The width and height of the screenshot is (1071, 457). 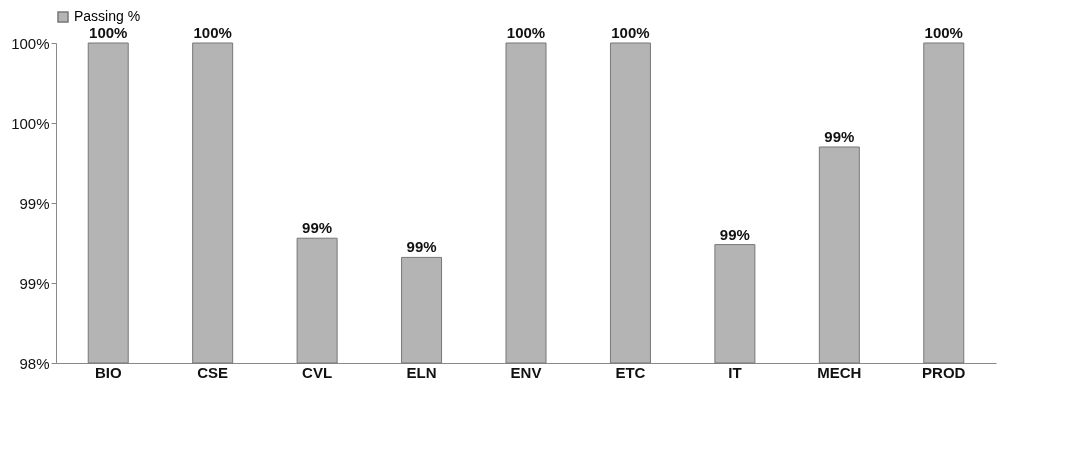 What do you see at coordinates (421, 372) in the screenshot?
I see `x-tick-label: ELN` at bounding box center [421, 372].